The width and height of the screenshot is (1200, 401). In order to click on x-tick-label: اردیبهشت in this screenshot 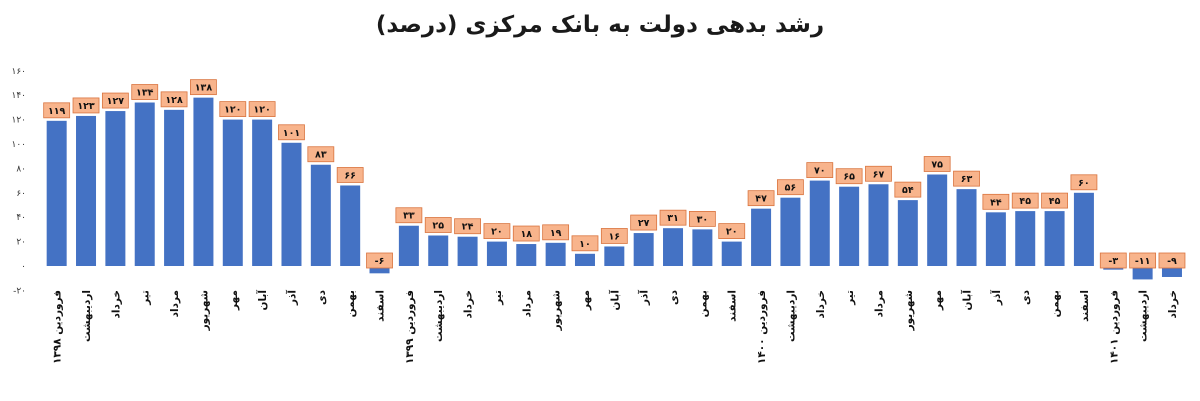, I will do `click(87, 316)`.